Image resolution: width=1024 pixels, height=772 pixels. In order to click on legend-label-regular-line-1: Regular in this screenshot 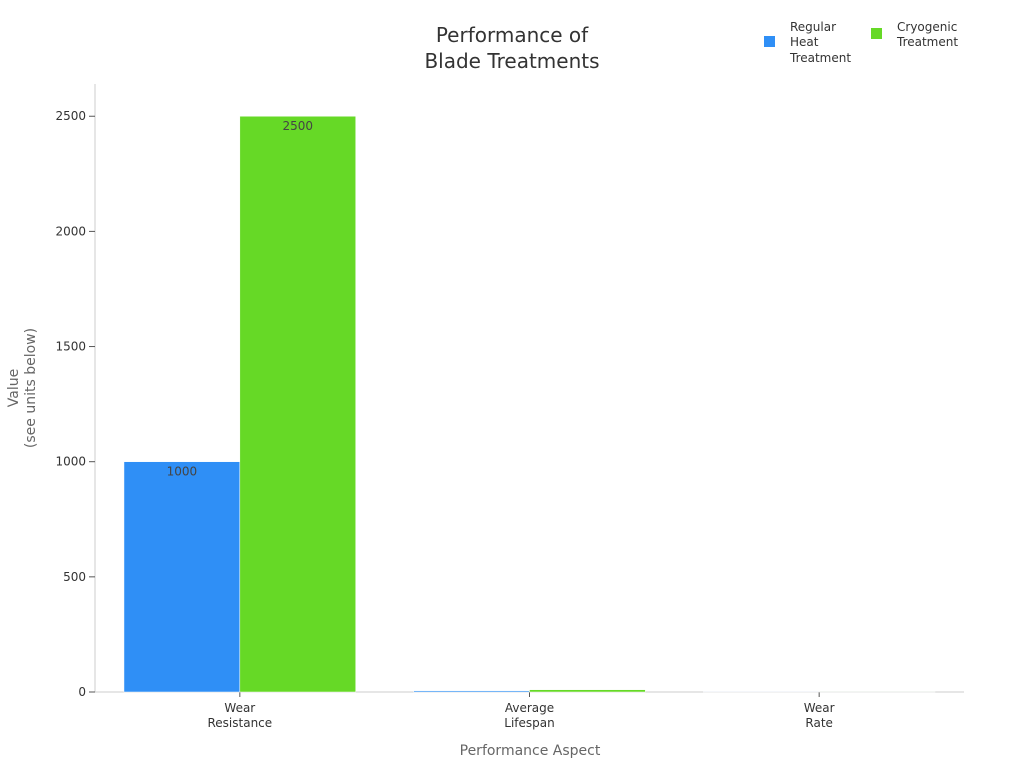, I will do `click(813, 27)`.